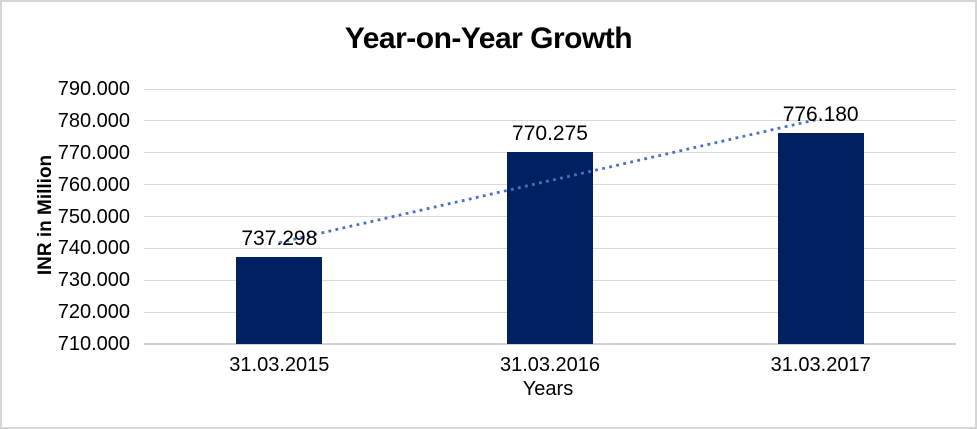  Describe the element at coordinates (93, 120) in the screenshot. I see `y-tick-label: 780.000` at that location.